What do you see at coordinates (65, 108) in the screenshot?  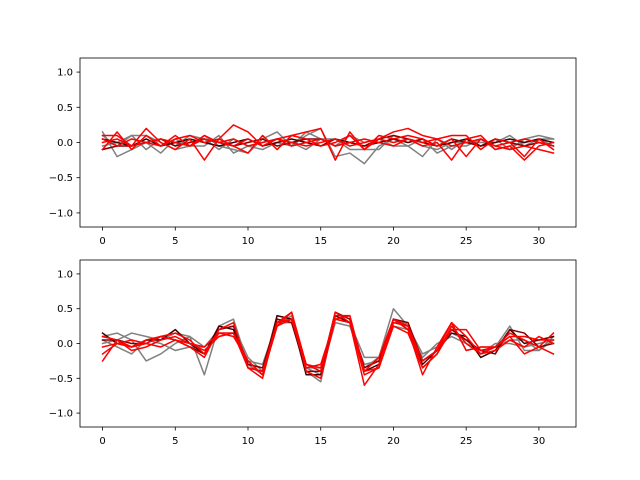 I see `top-y-tick-label: 0.5` at bounding box center [65, 108].